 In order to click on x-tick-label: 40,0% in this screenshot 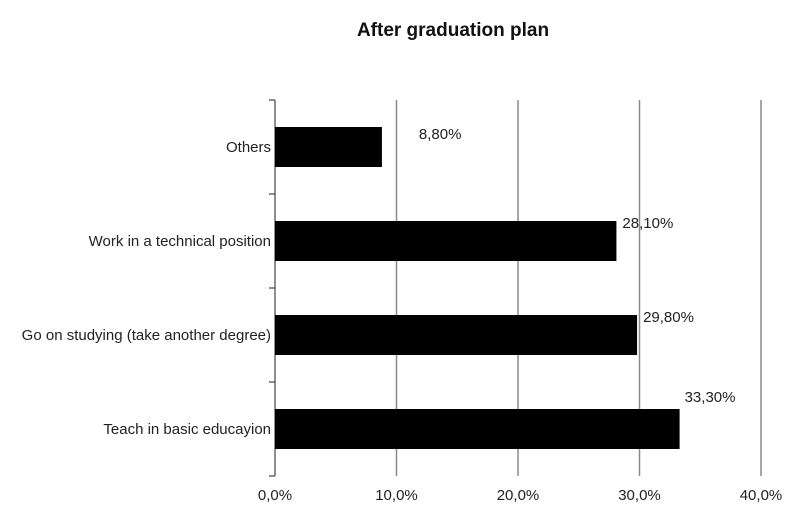, I will do `click(761, 495)`.